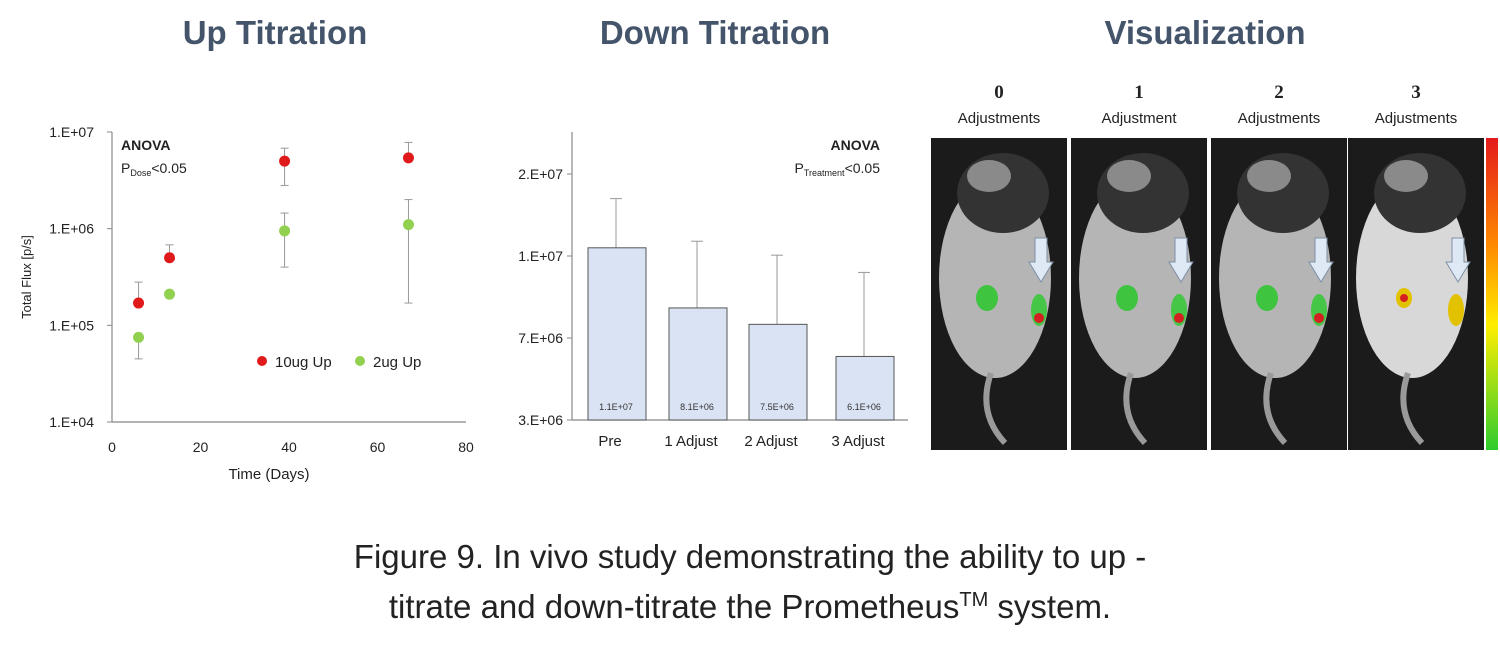 The width and height of the screenshot is (1500, 658). What do you see at coordinates (1492, 294) in the screenshot?
I see `color-scale-bar` at bounding box center [1492, 294].